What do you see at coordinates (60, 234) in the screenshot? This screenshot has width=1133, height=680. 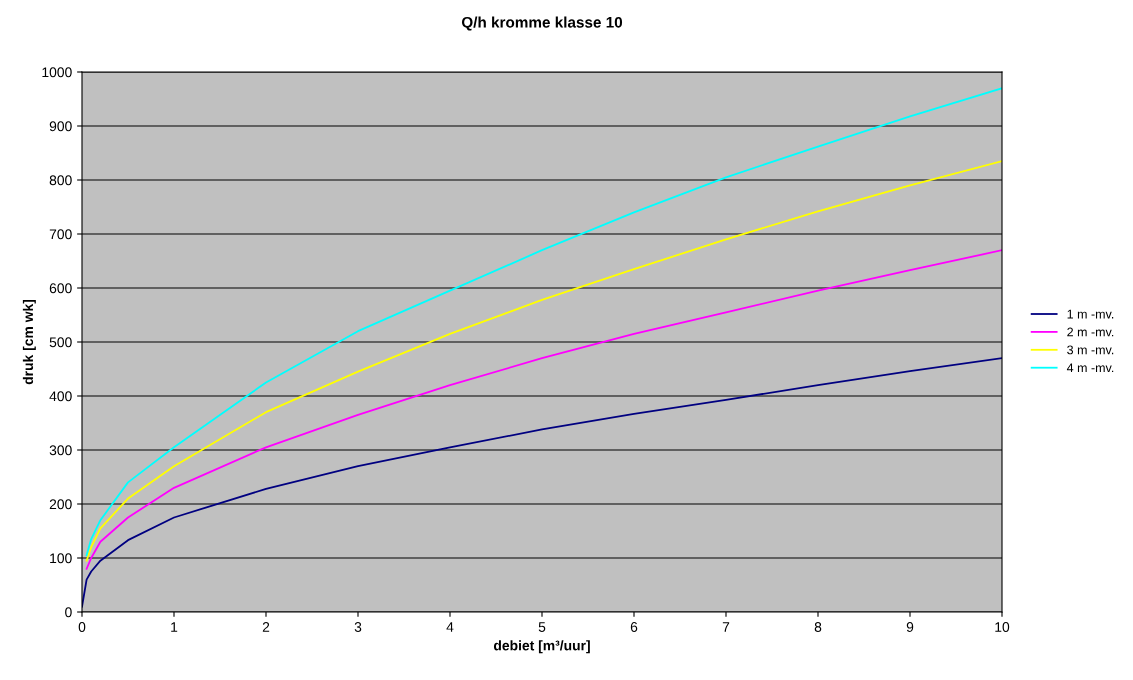 I see `y-tick-label: 700` at bounding box center [60, 234].